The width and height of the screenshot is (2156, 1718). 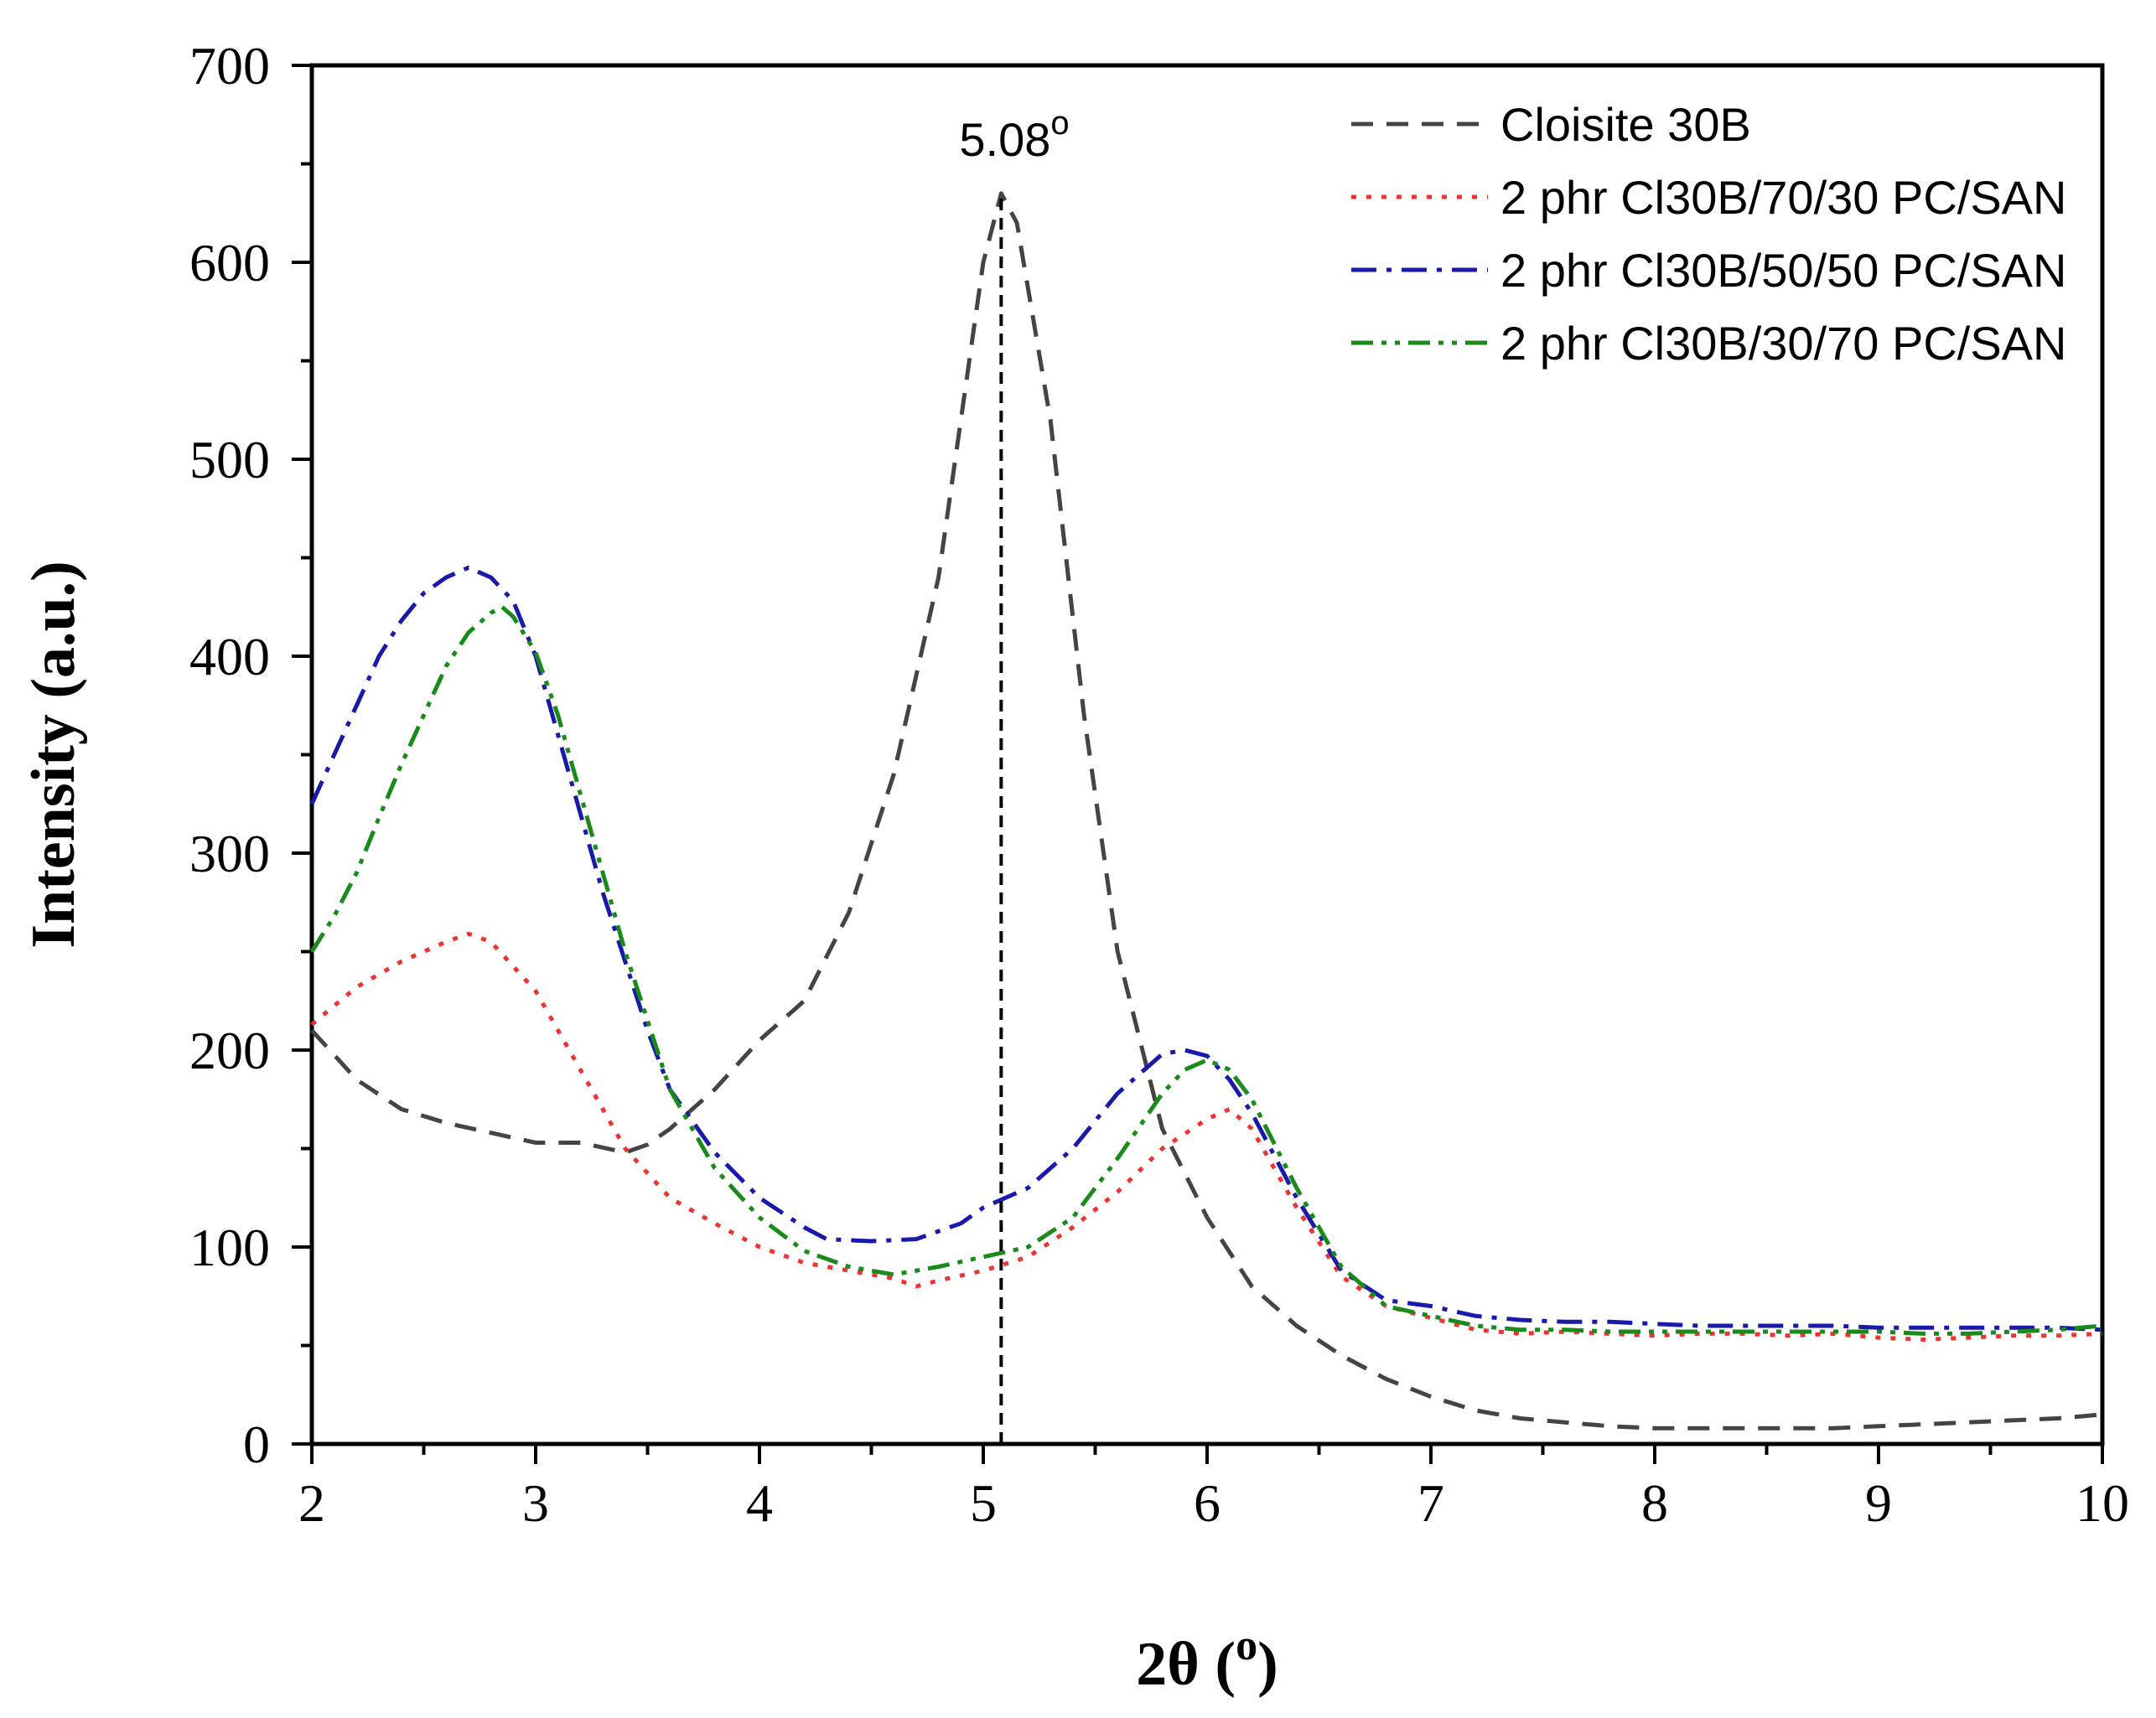 What do you see at coordinates (1267, 1664) in the screenshot?
I see `x-axis-title-close: )` at bounding box center [1267, 1664].